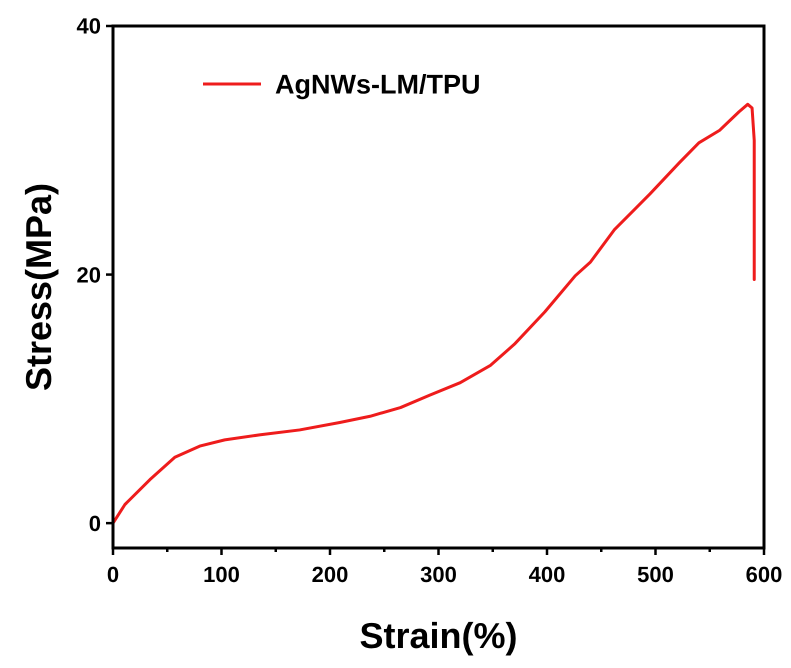 The width and height of the screenshot is (791, 668). What do you see at coordinates (547, 574) in the screenshot?
I see `x-tick-label: 400` at bounding box center [547, 574].